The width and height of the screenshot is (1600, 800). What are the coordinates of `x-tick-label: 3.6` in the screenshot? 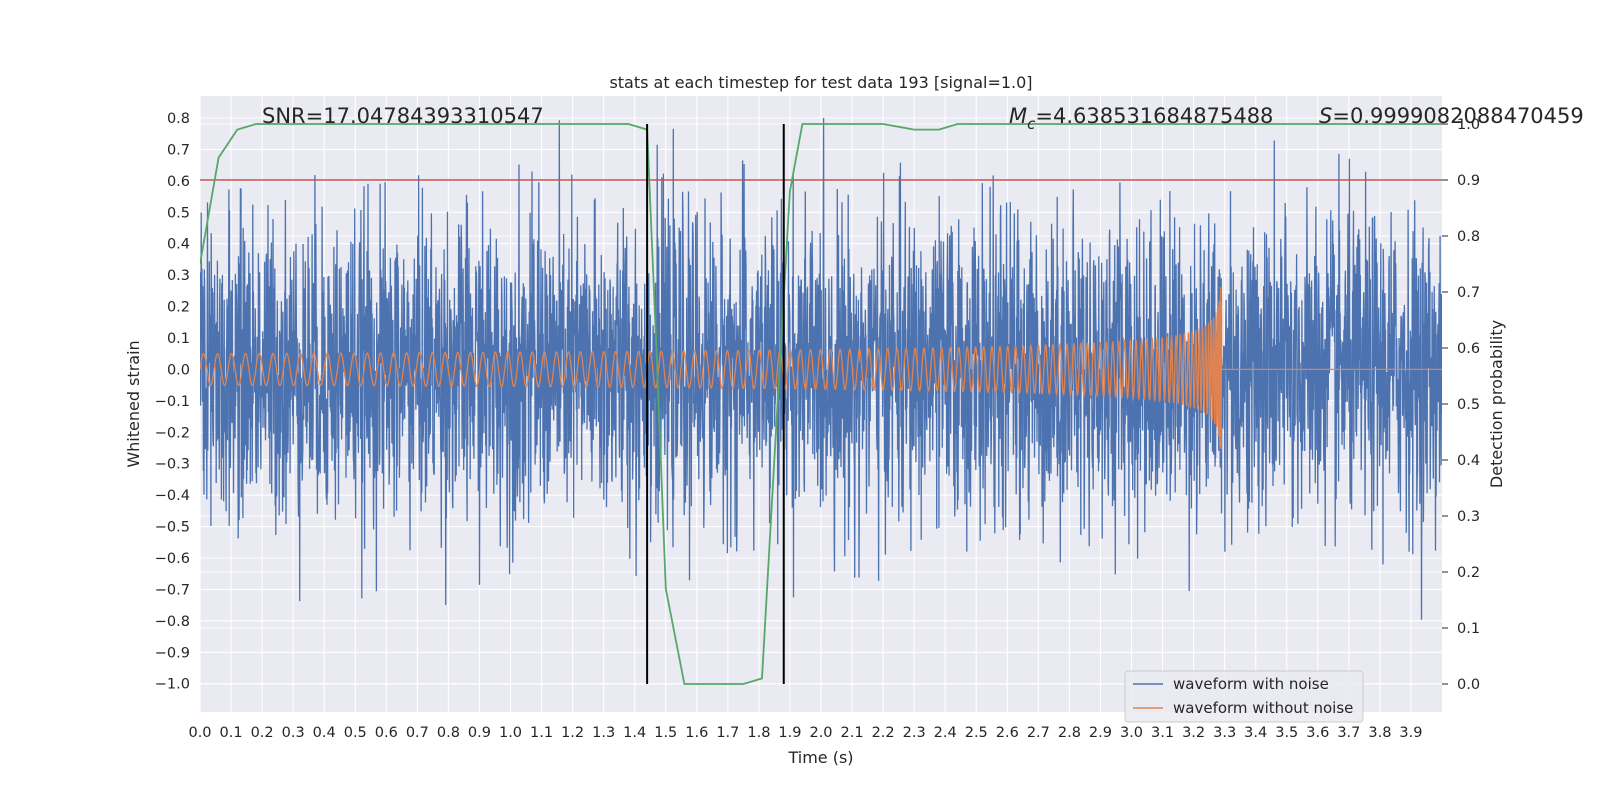 It's located at (1317, 733).